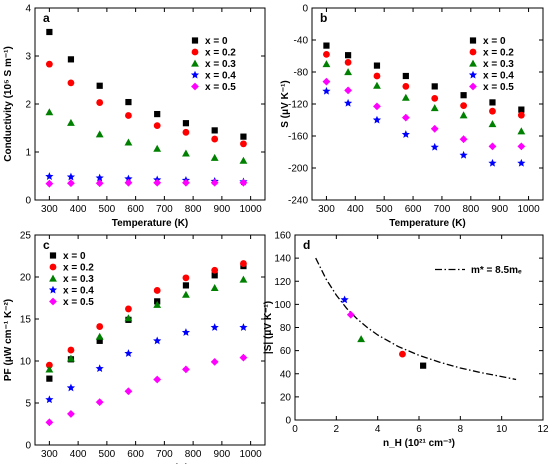 This screenshot has width=550, height=464. Describe the element at coordinates (427, 223) in the screenshot. I see `x-axis-label: Temperature (K)` at that location.